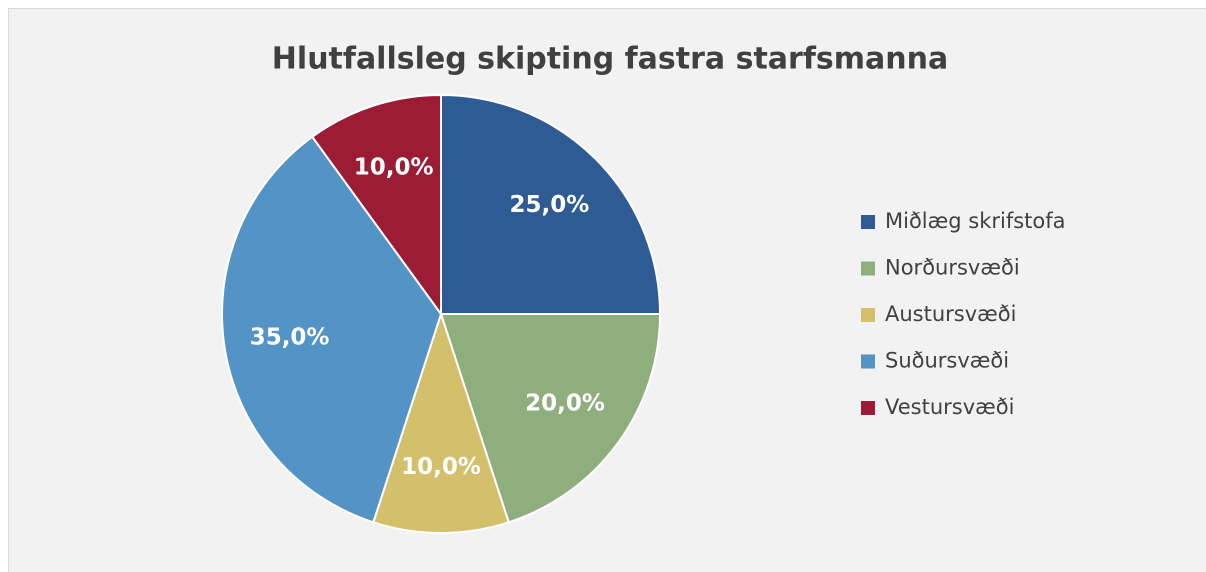 The width and height of the screenshot is (1206, 572). What do you see at coordinates (947, 361) in the screenshot?
I see `legend-label: Suðursvæði` at bounding box center [947, 361].